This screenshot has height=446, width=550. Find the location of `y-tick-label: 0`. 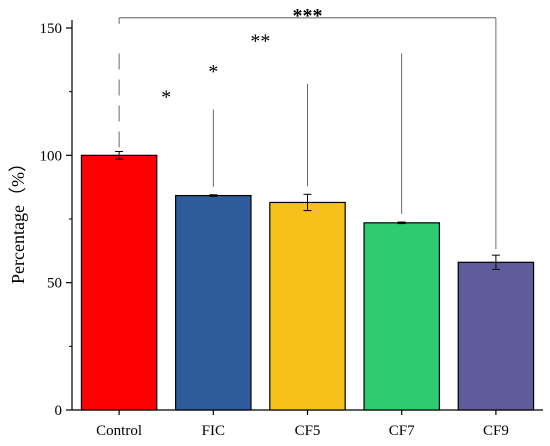

y-tick-label: 0 is located at coordinates (59, 411).